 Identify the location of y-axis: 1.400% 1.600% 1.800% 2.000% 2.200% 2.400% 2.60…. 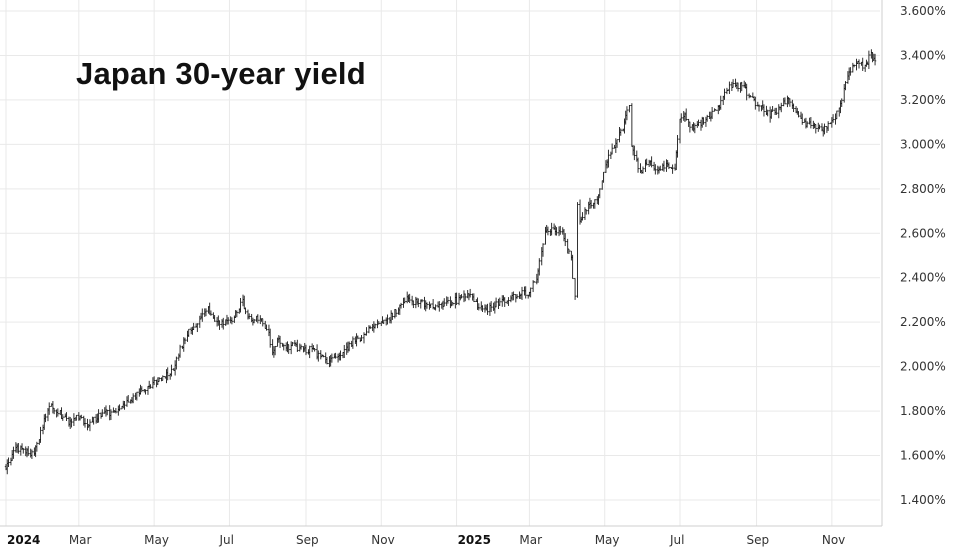
(923, 255).